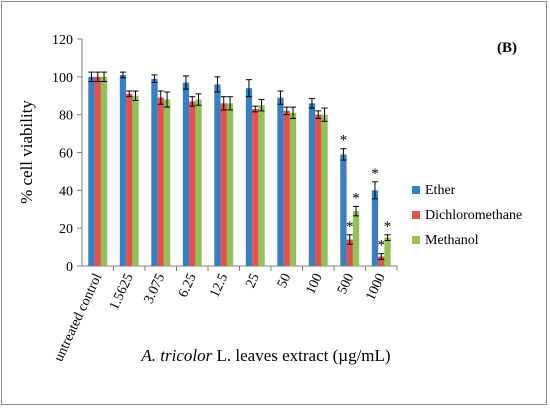 Image resolution: width=550 pixels, height=411 pixels. I want to click on legend-label: Methanol, so click(452, 240).